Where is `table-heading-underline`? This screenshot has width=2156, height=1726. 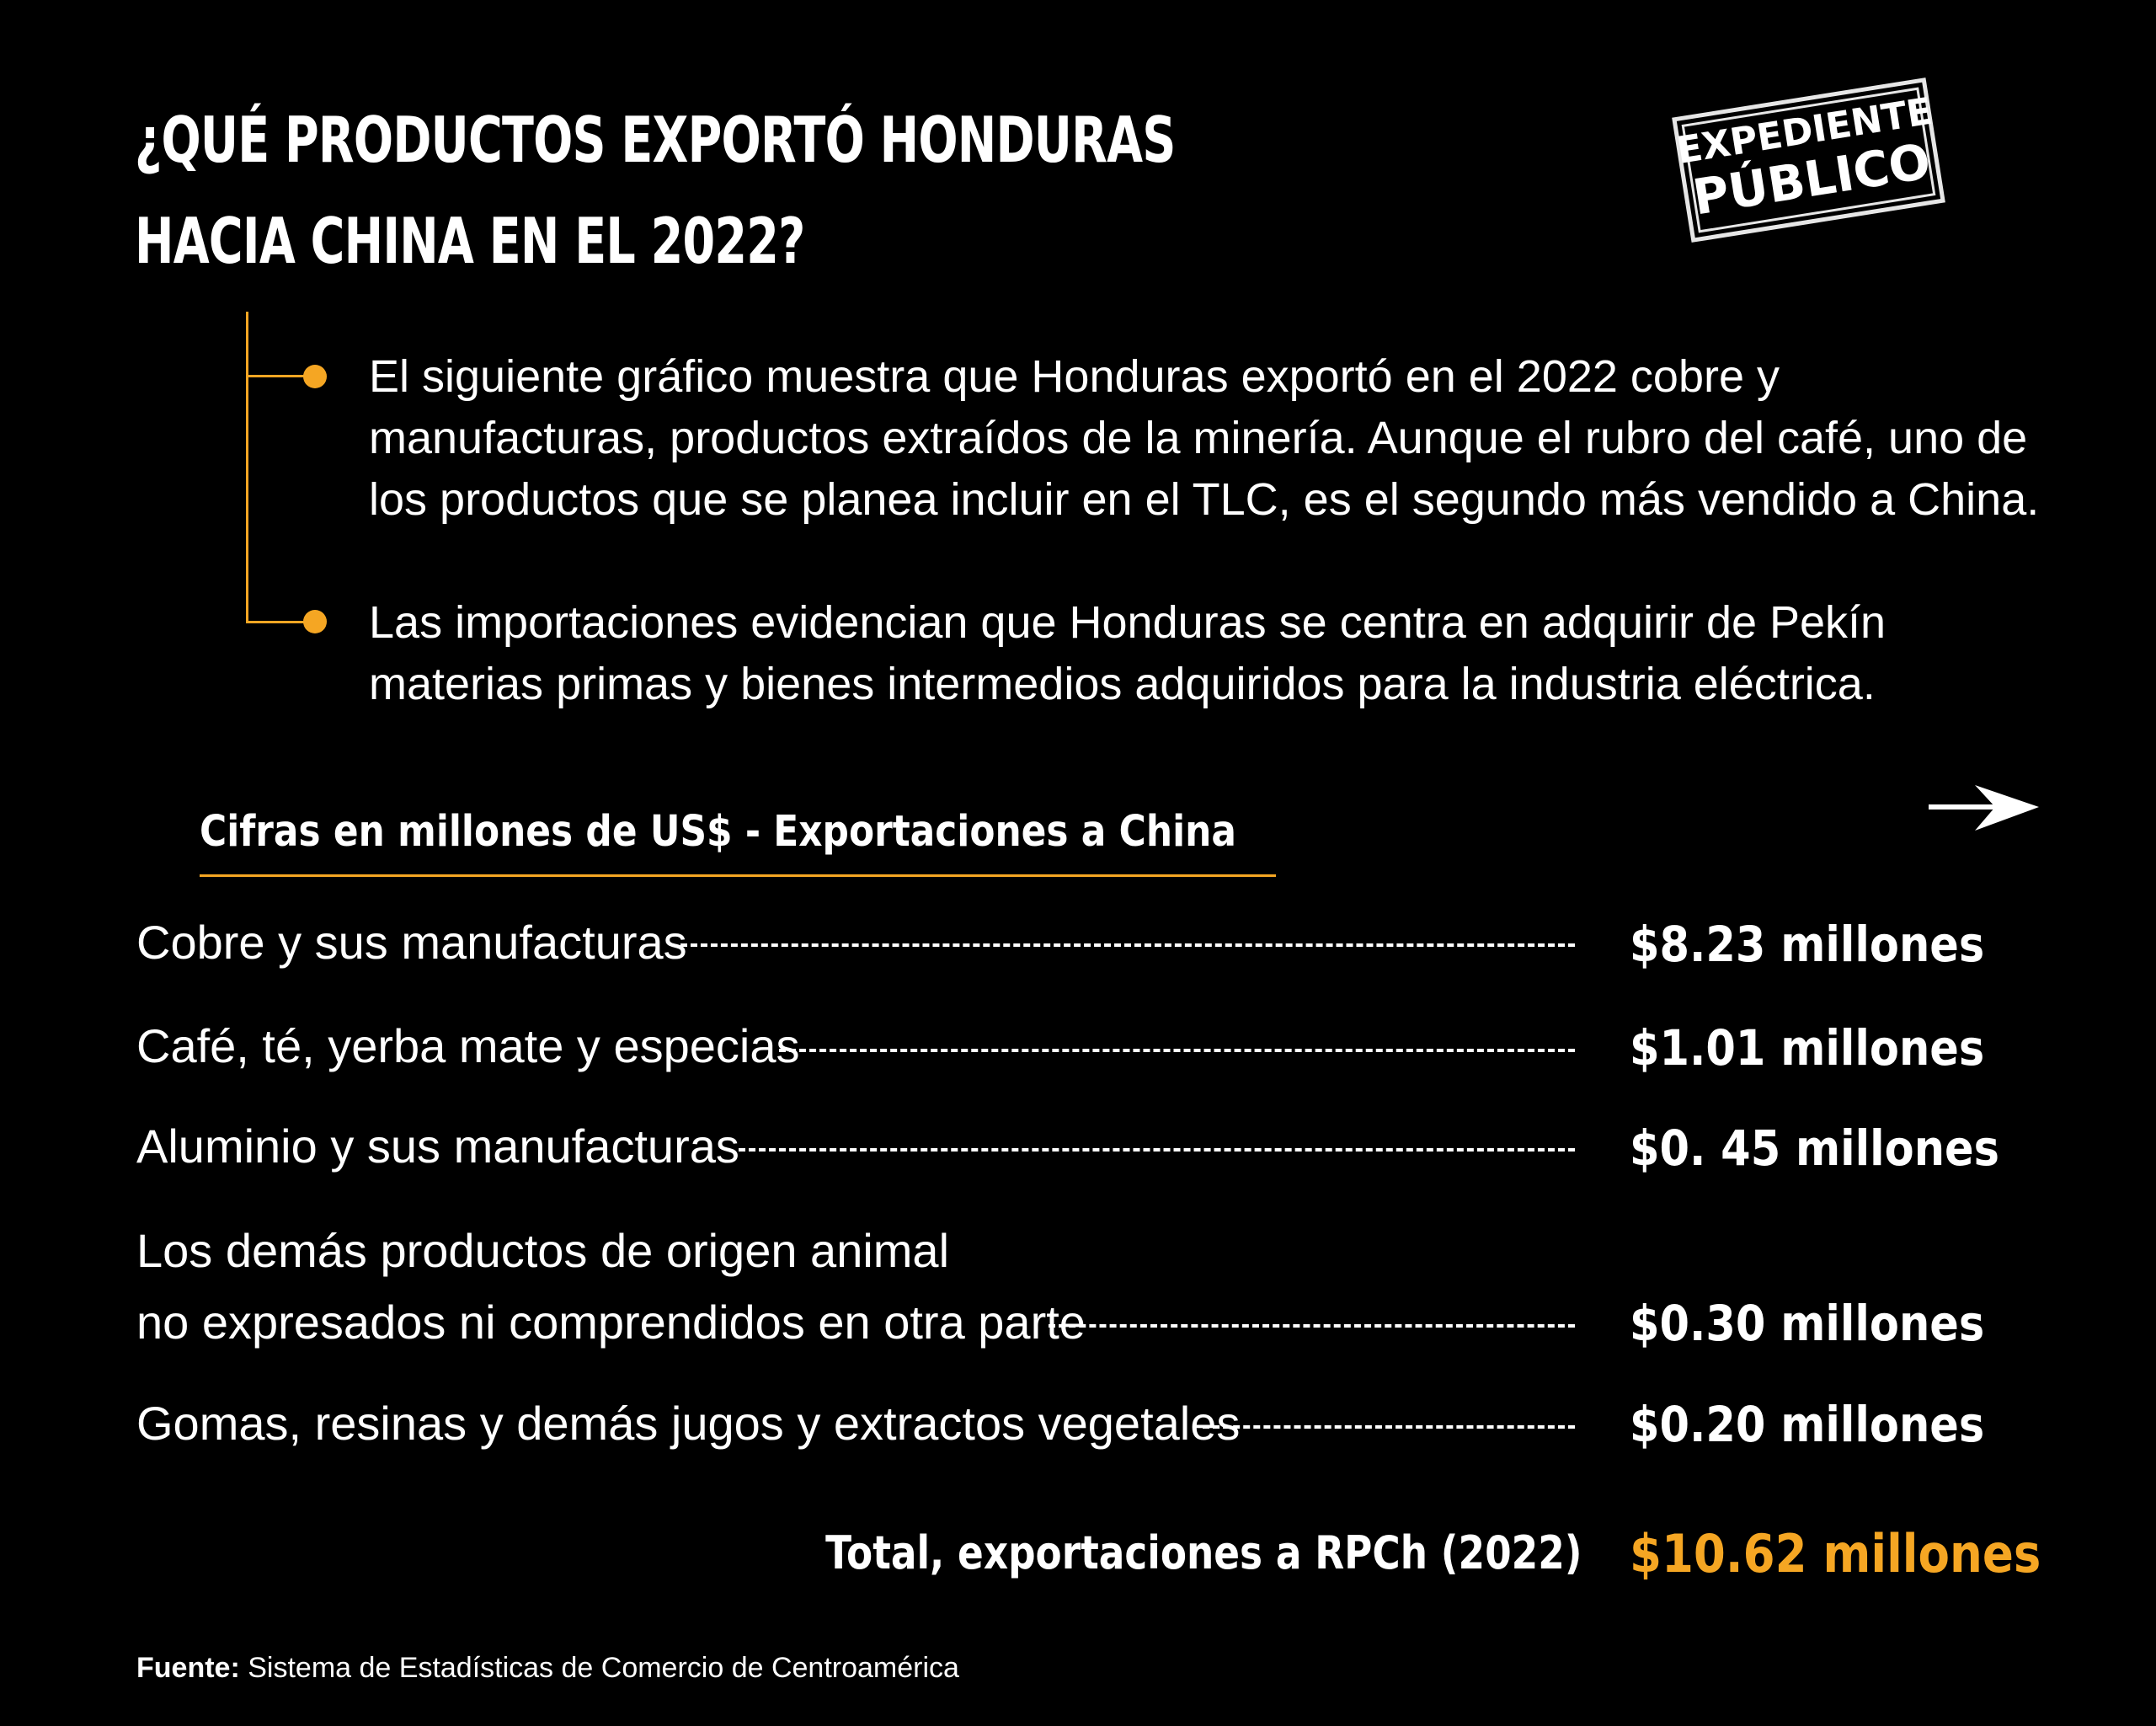 table-heading-underline is located at coordinates (738, 875).